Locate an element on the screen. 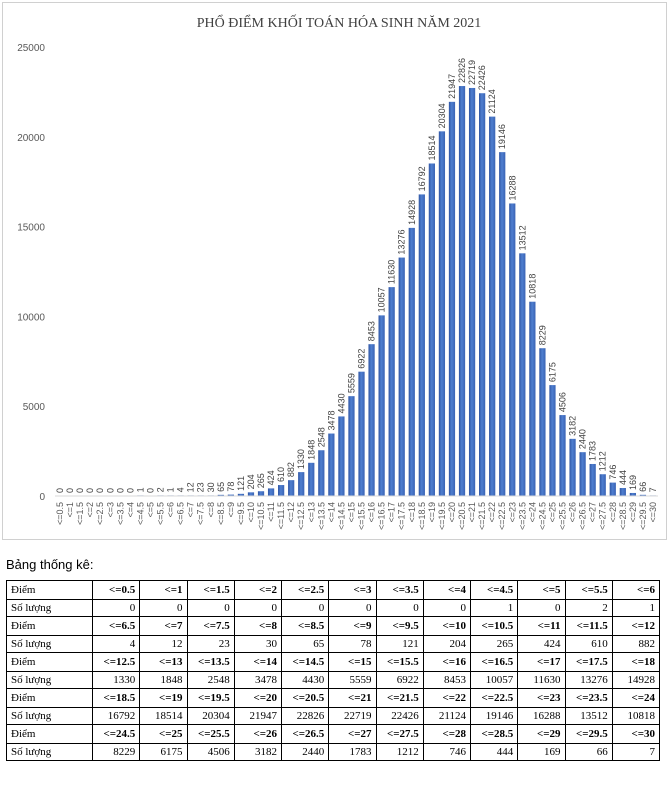  x-tick-label: <=24.5 is located at coordinates (542, 516).